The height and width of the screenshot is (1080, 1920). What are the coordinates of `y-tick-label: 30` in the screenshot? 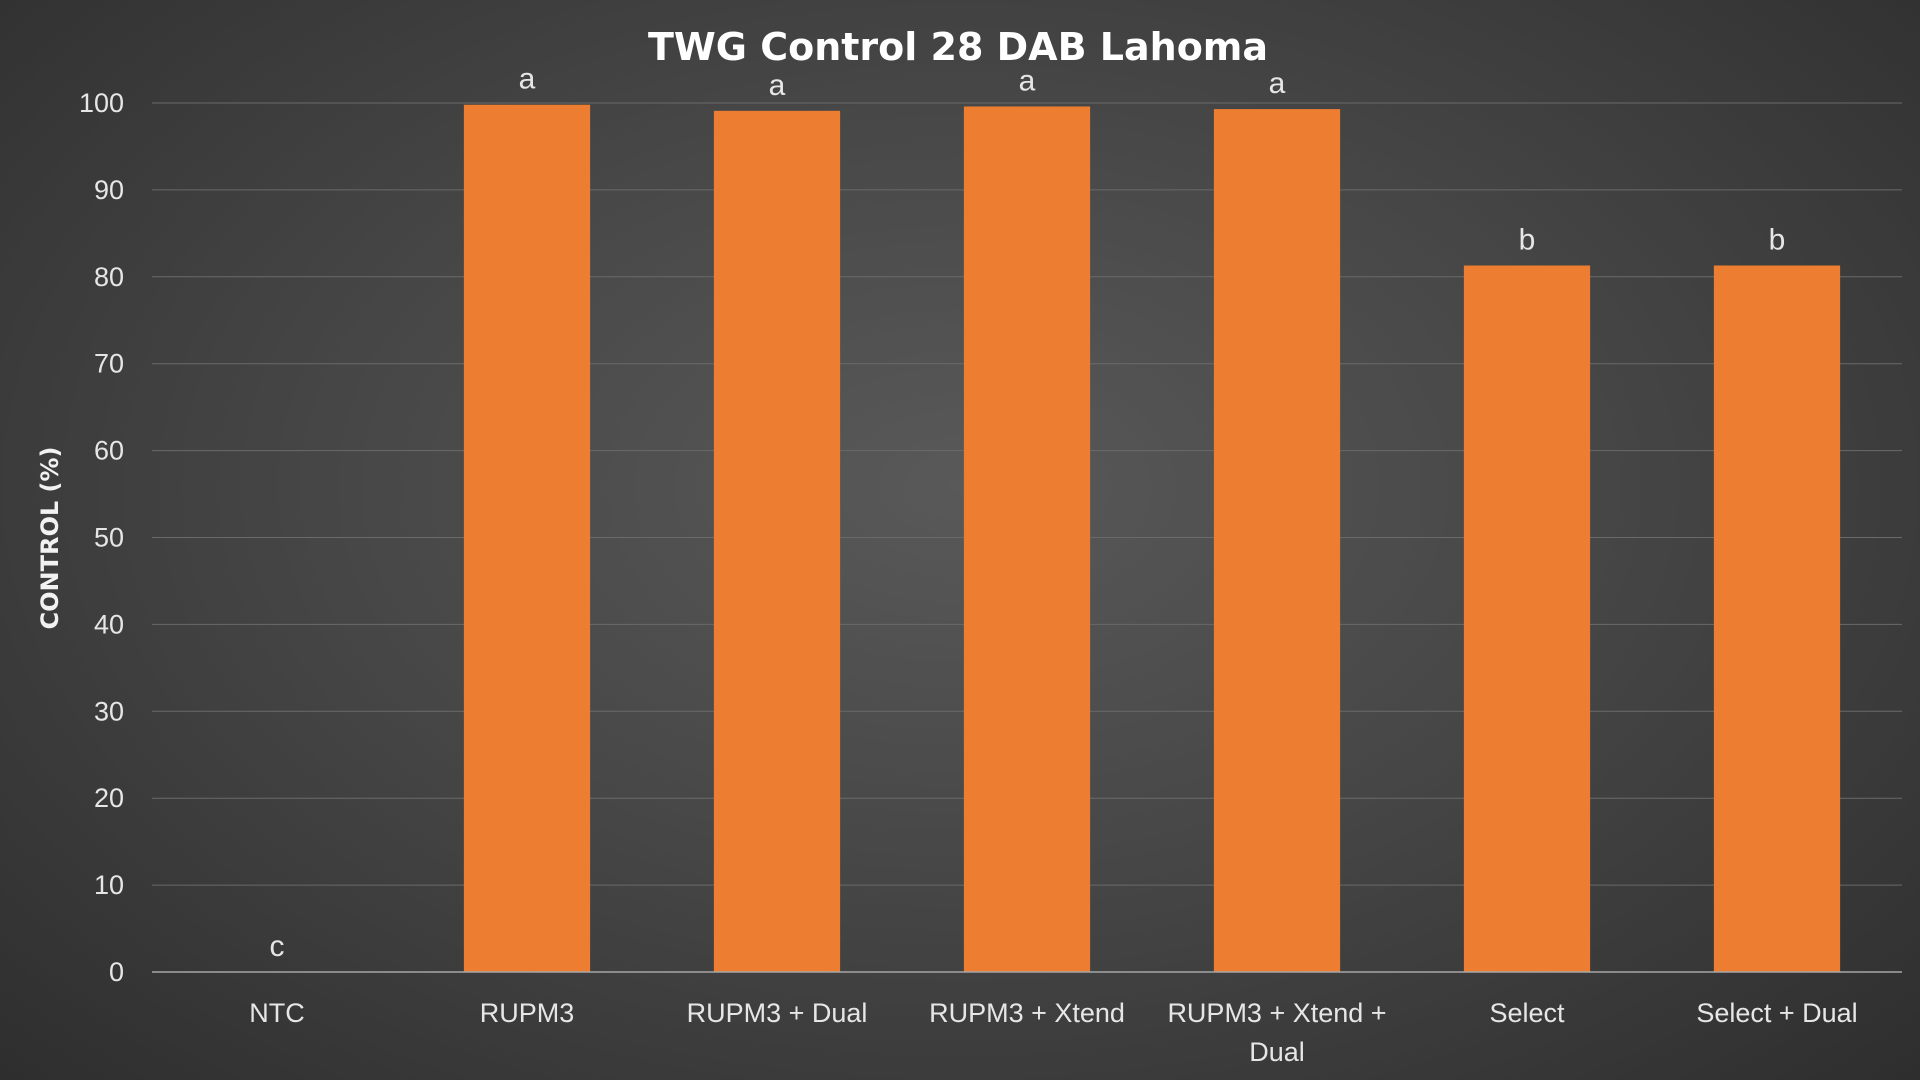 It's located at (109, 711).